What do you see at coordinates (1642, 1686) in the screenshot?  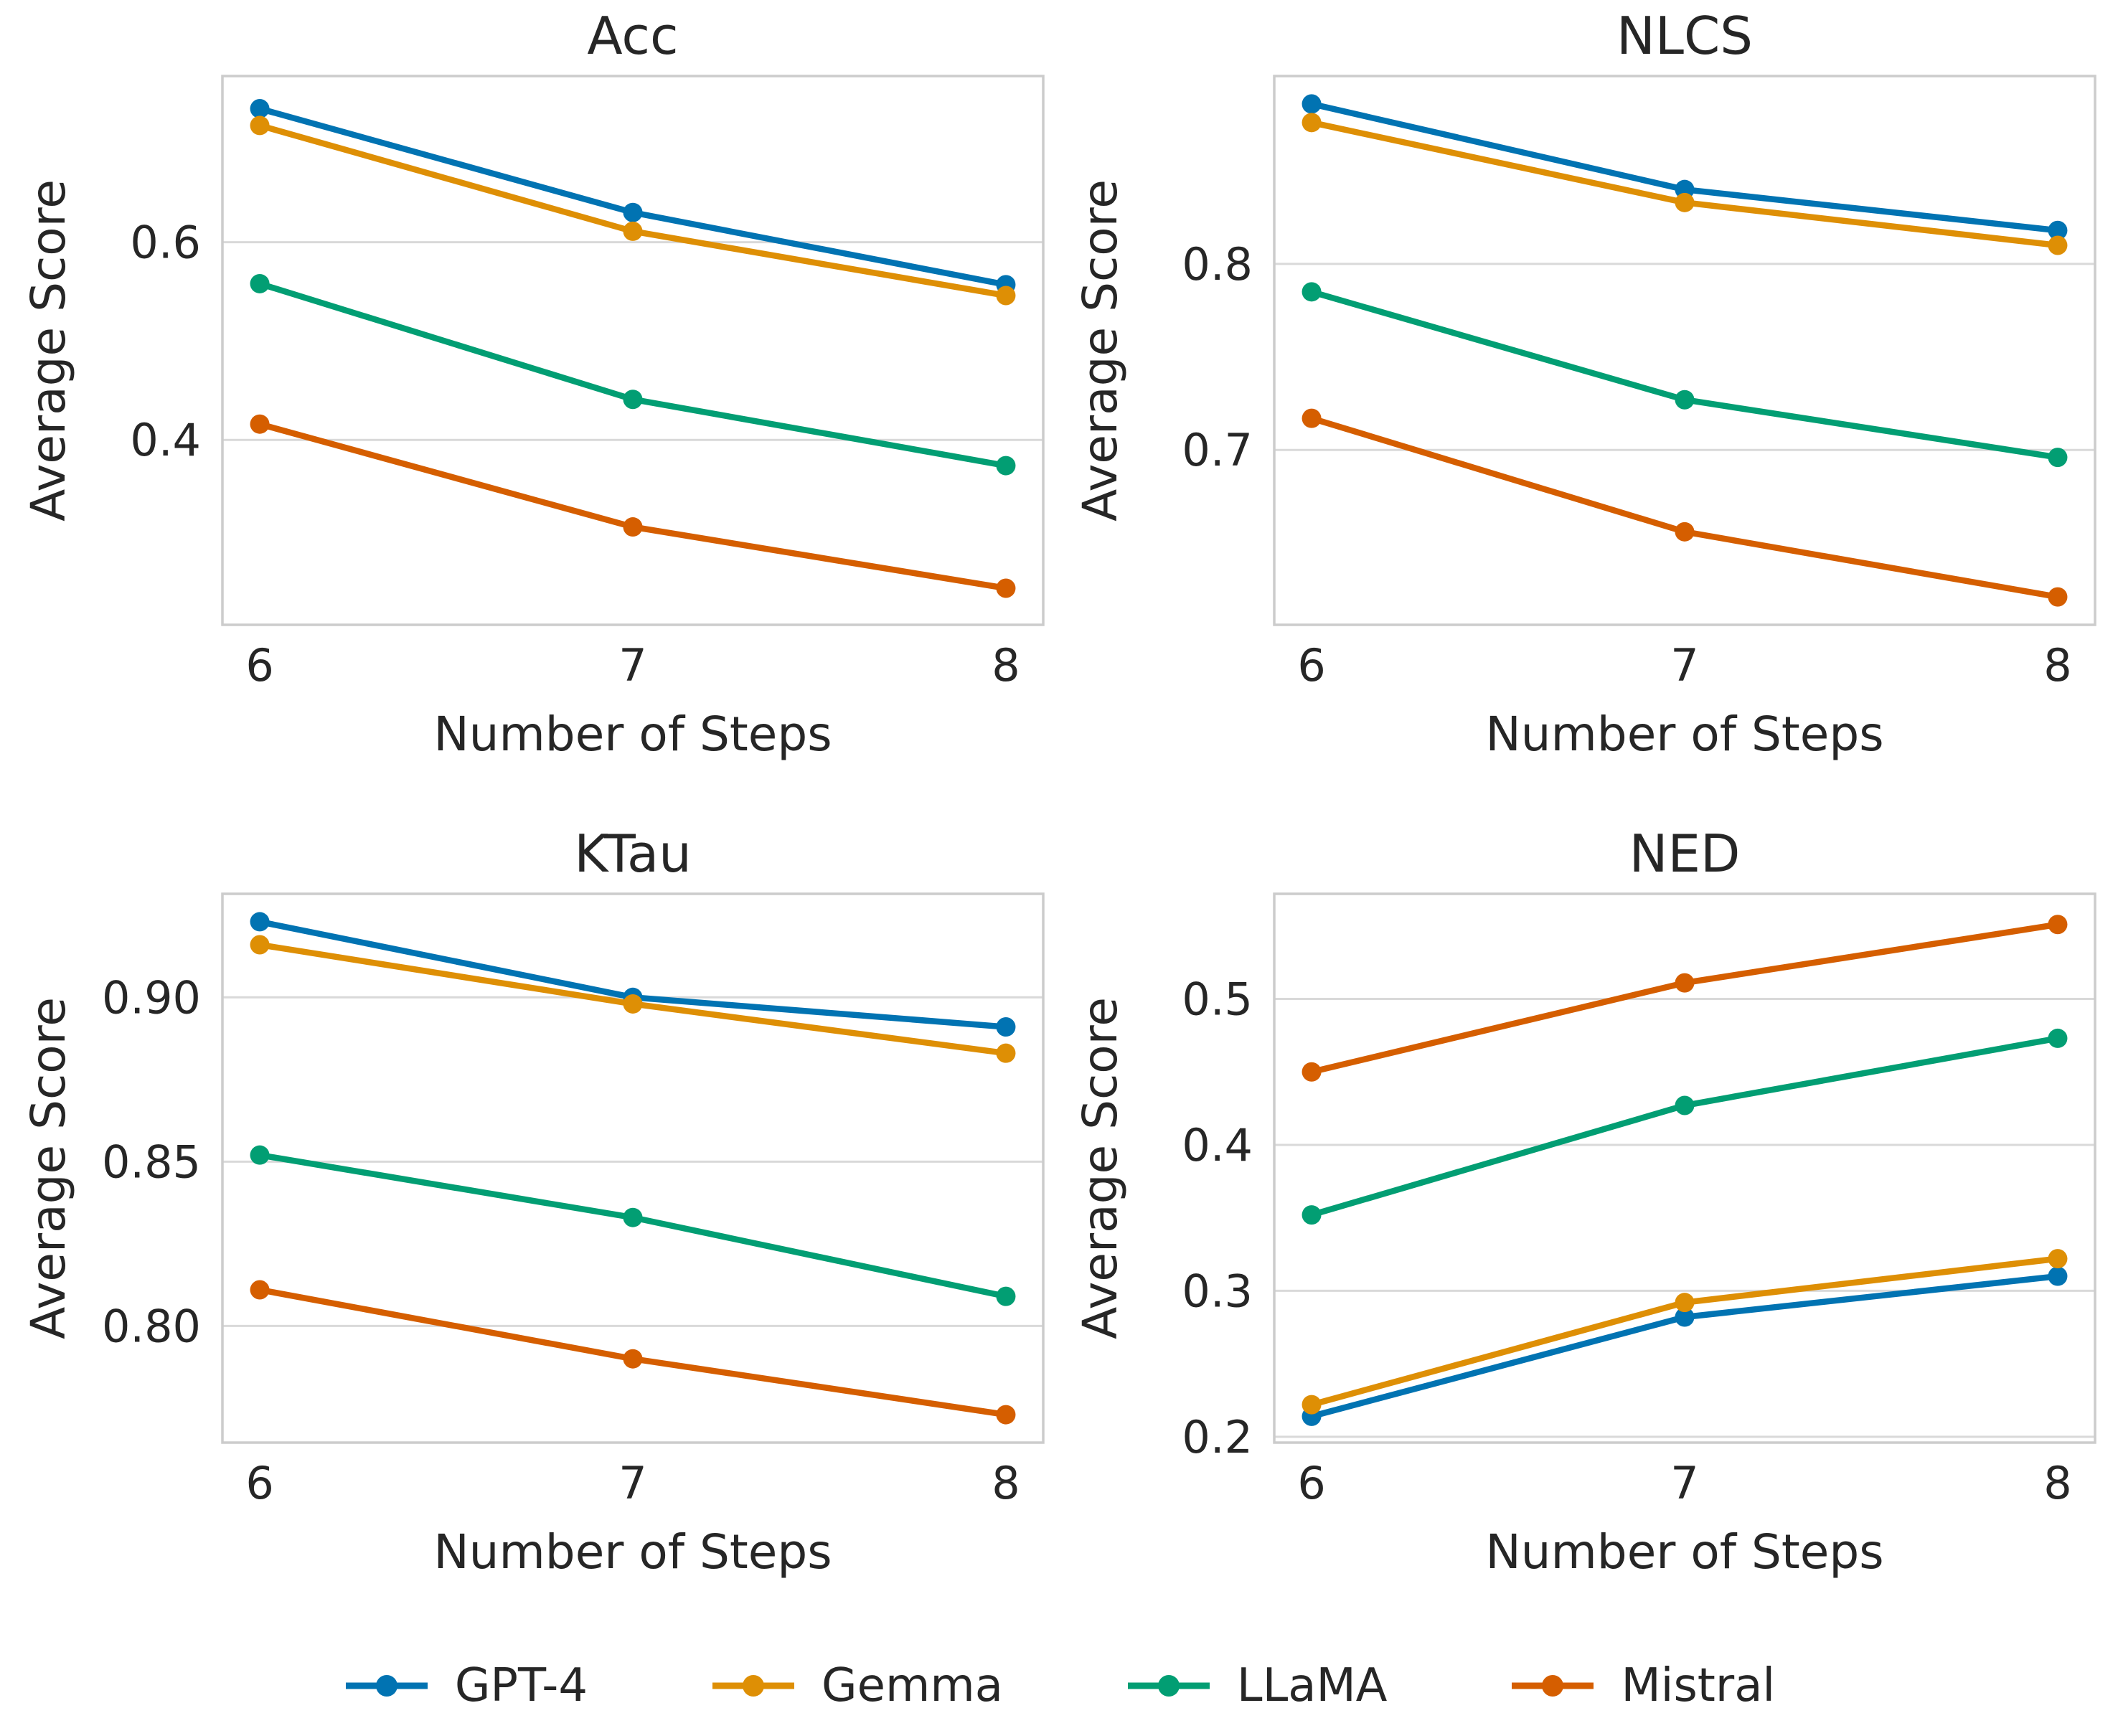 I see `legend-item-mistral: Mistral` at bounding box center [1642, 1686].